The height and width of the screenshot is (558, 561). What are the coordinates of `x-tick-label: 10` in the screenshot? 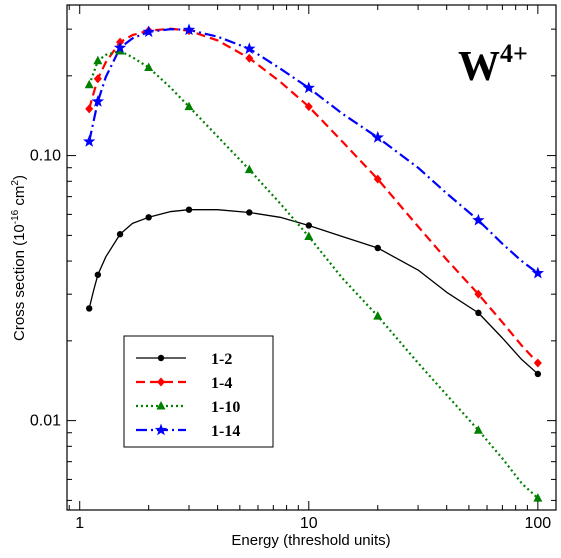 It's located at (309, 523).